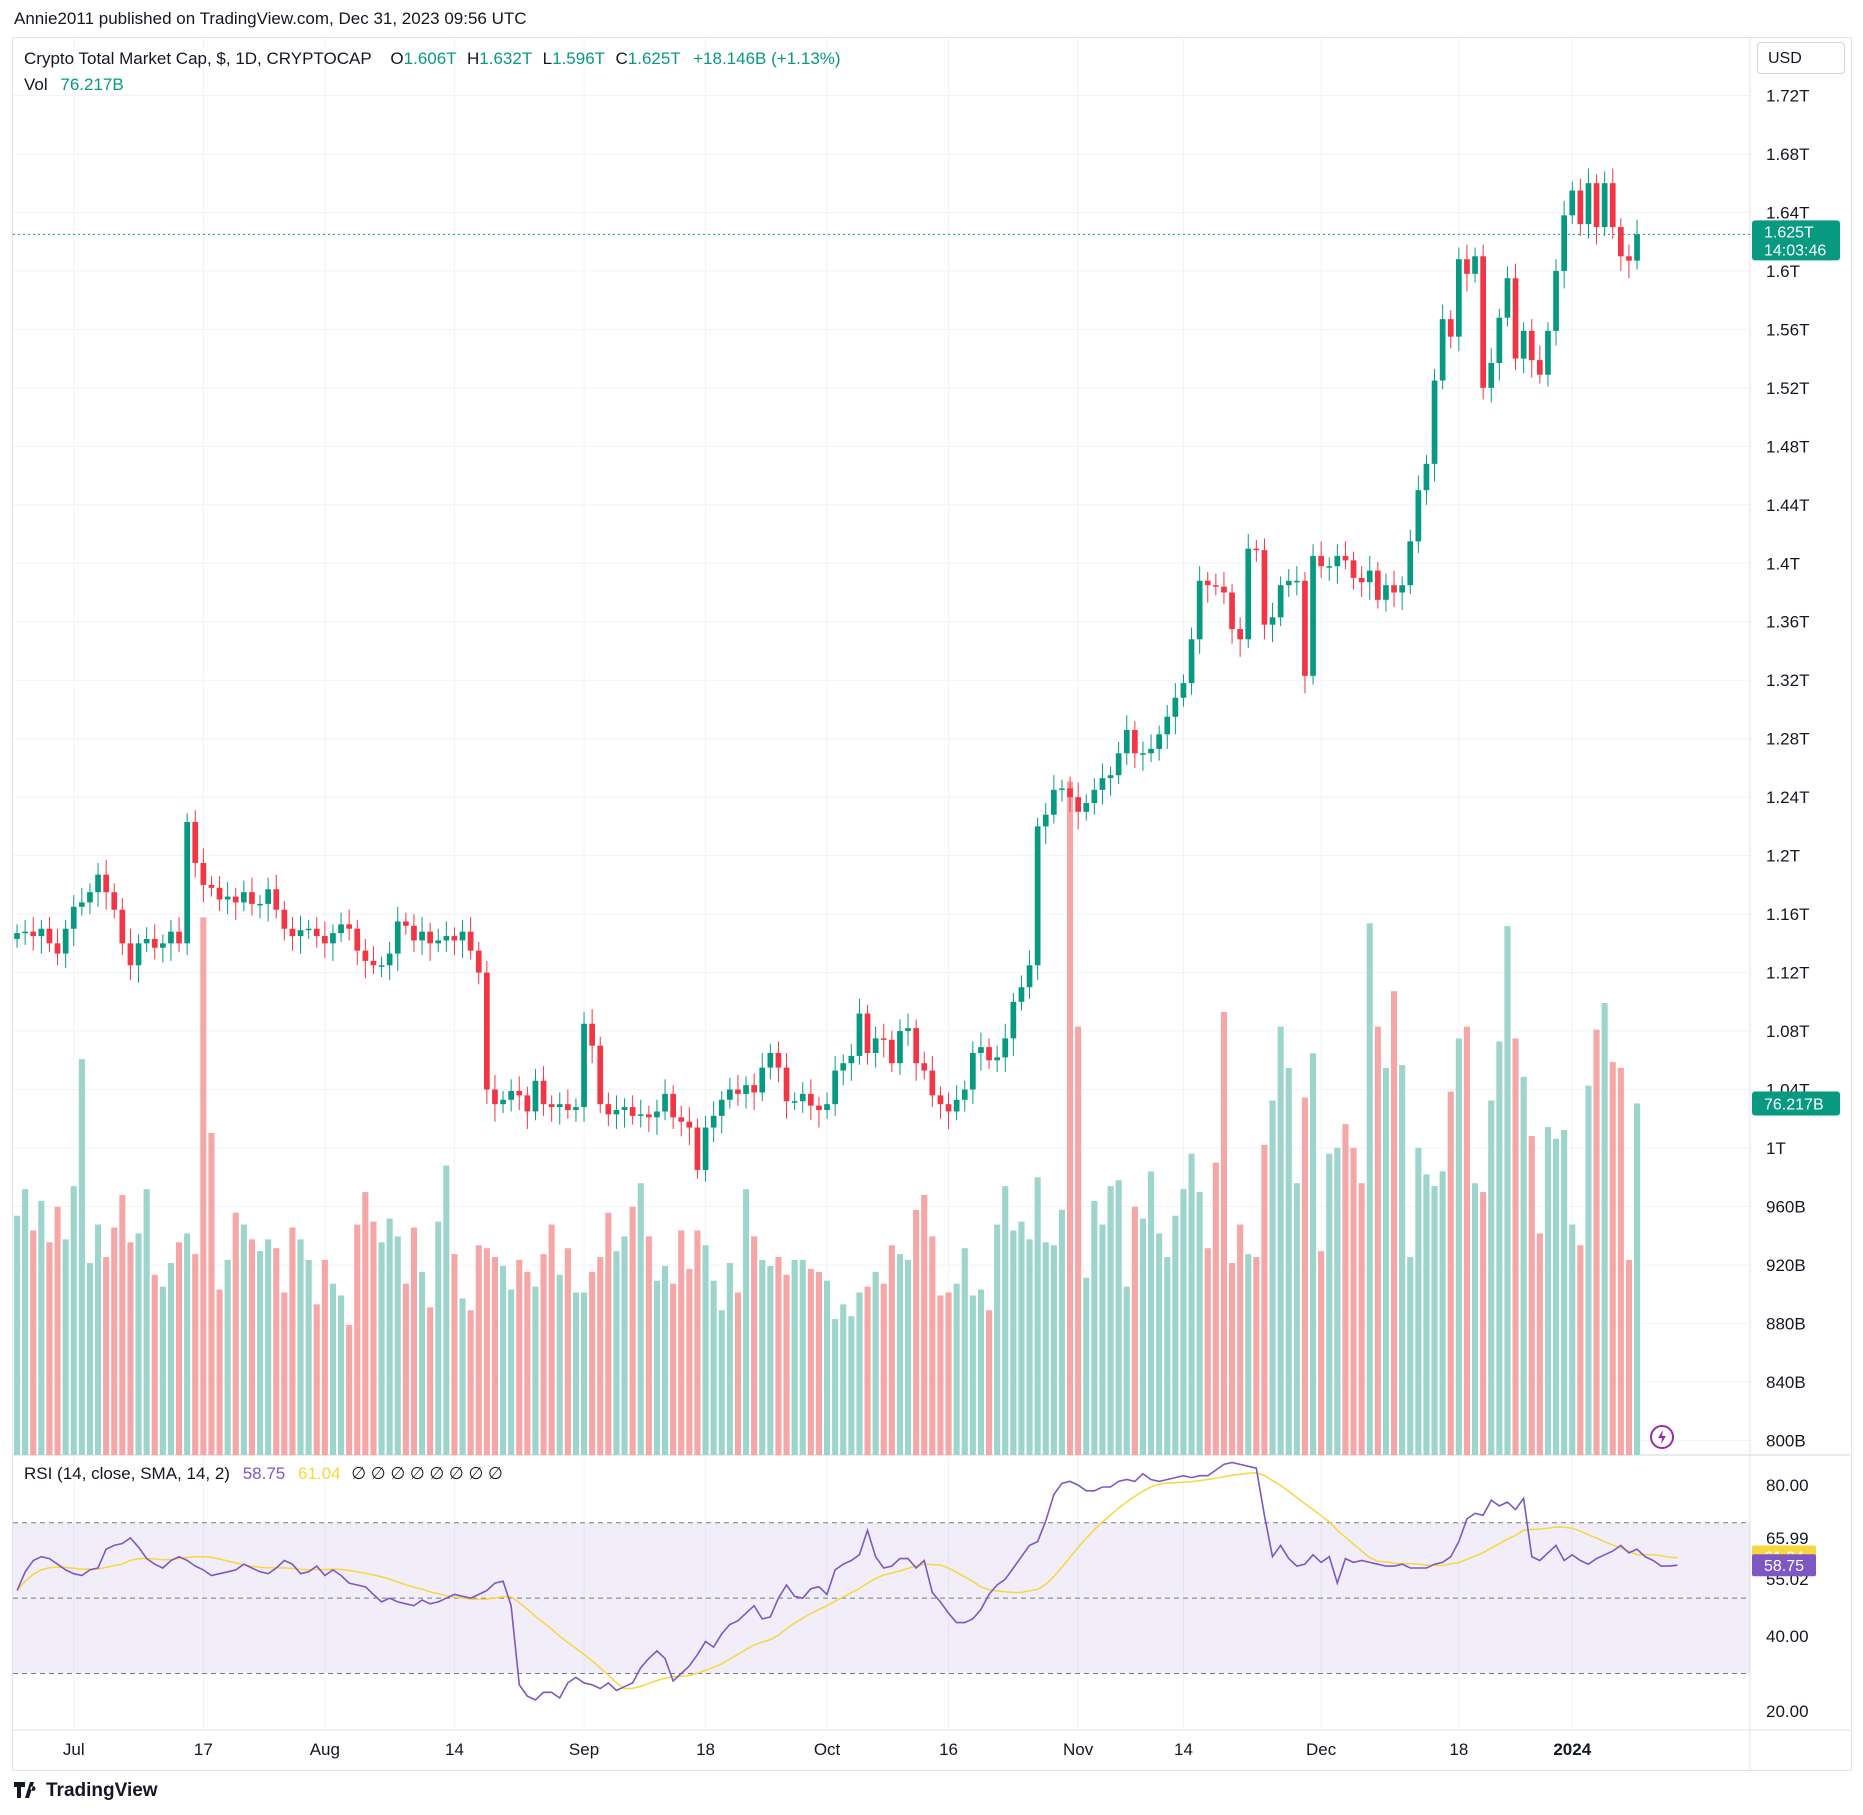 This screenshot has height=1815, width=1863. I want to click on time-axis-label: 14, so click(1183, 1749).